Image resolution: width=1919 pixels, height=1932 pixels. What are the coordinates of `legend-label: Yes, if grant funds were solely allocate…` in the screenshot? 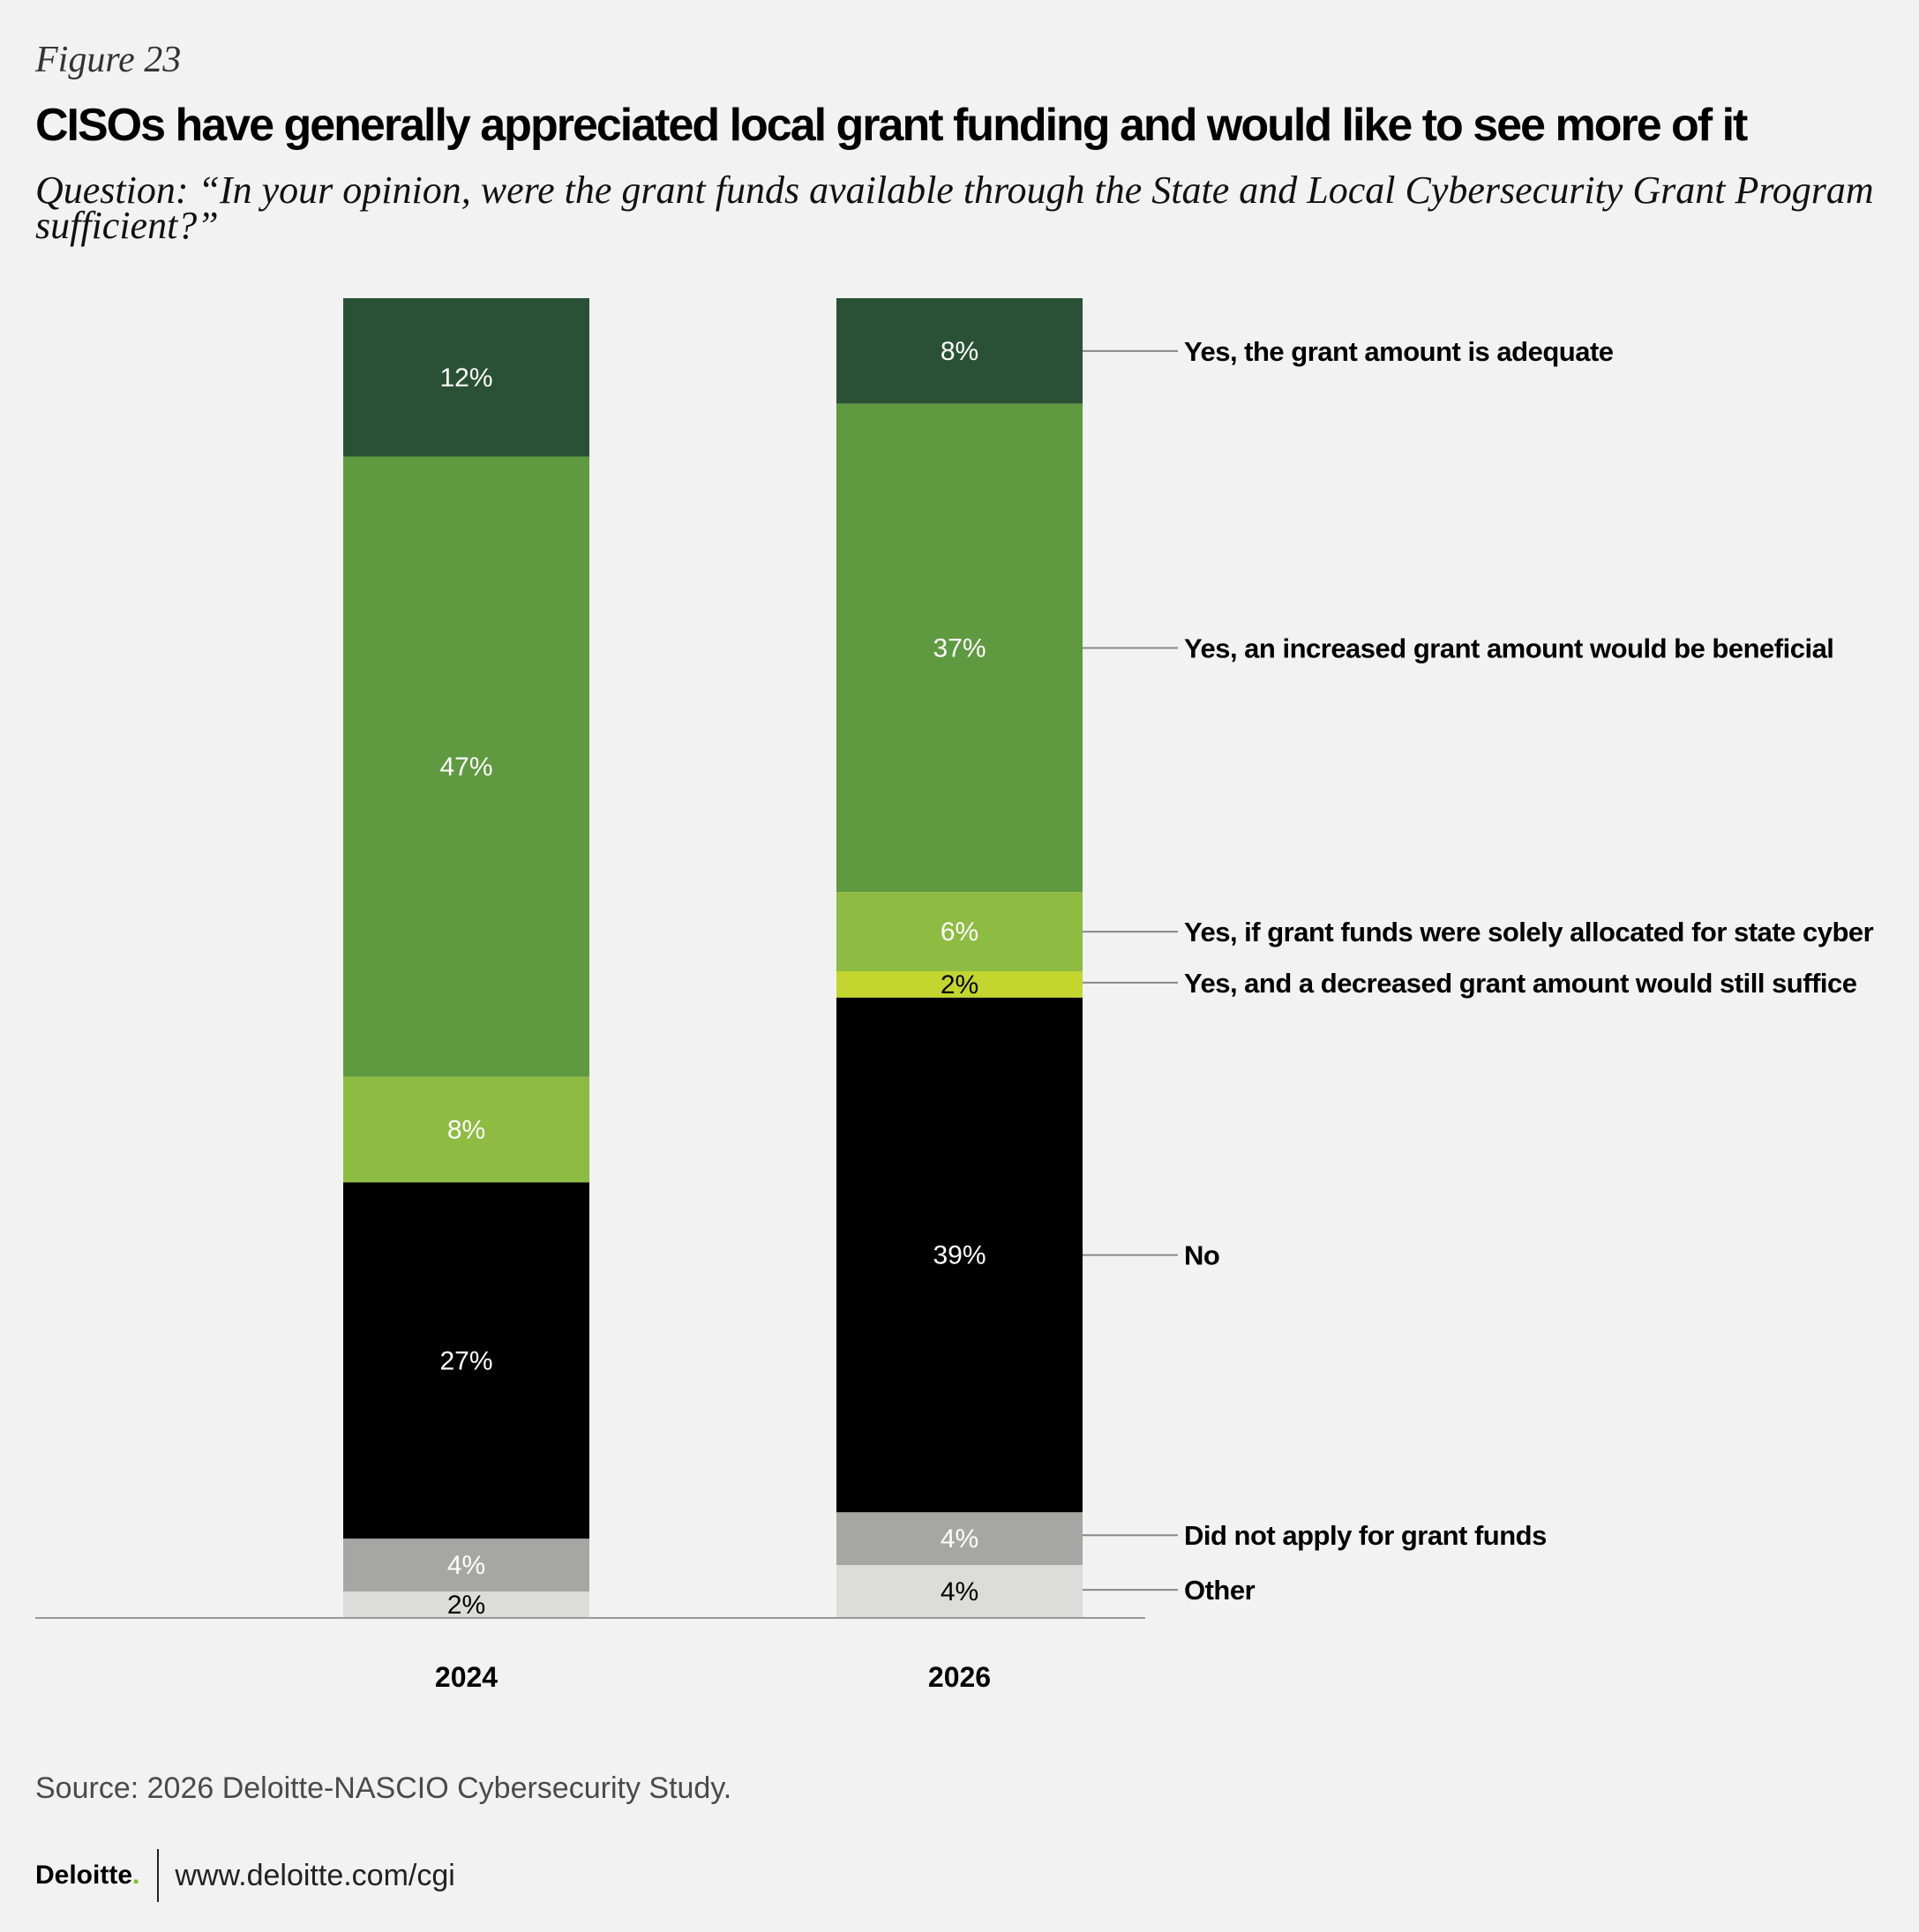 It's located at (1529, 932).